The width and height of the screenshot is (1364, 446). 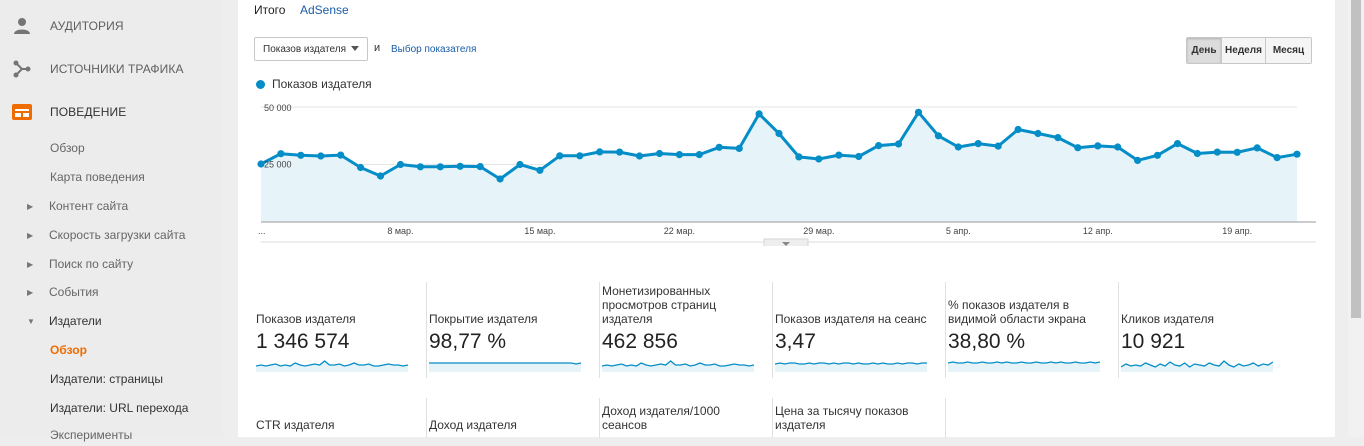 I want to click on tab-adsense: AdSense, so click(x=324, y=10).